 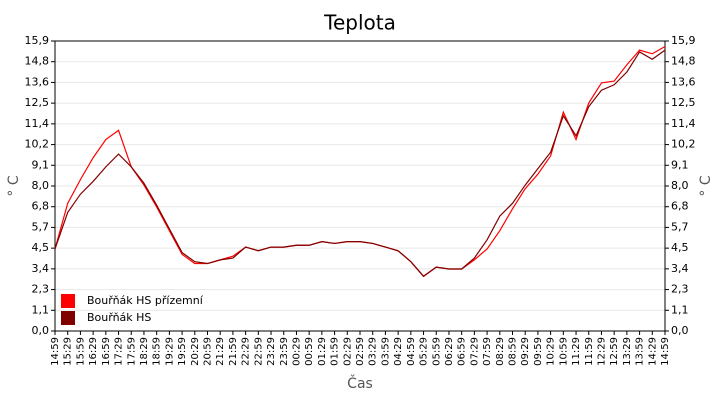 I want to click on x-tick-label: 19:59, so click(x=182, y=351).